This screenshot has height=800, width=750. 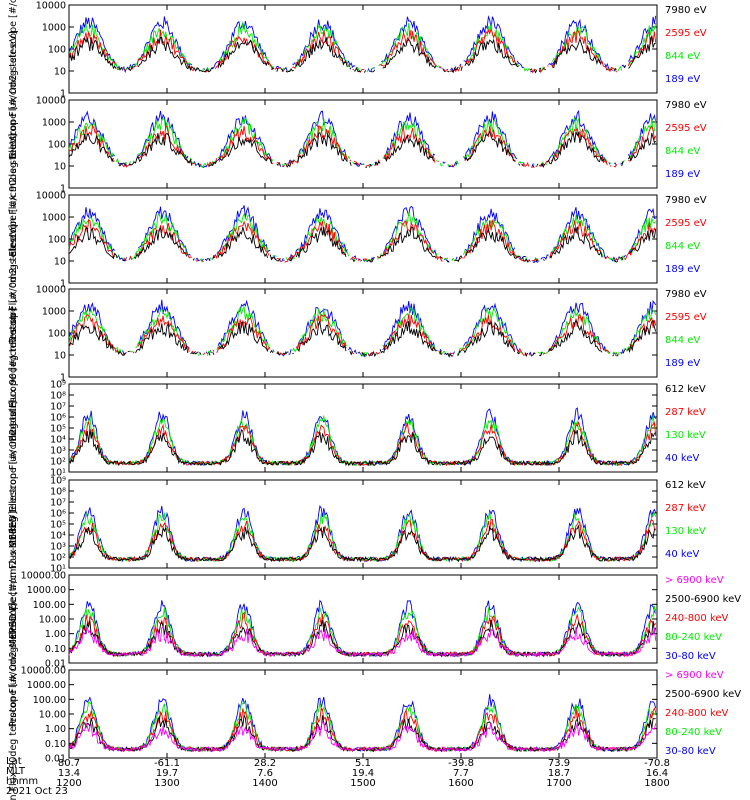 I want to click on y-tick-label: 10³, so click(x=58, y=451).